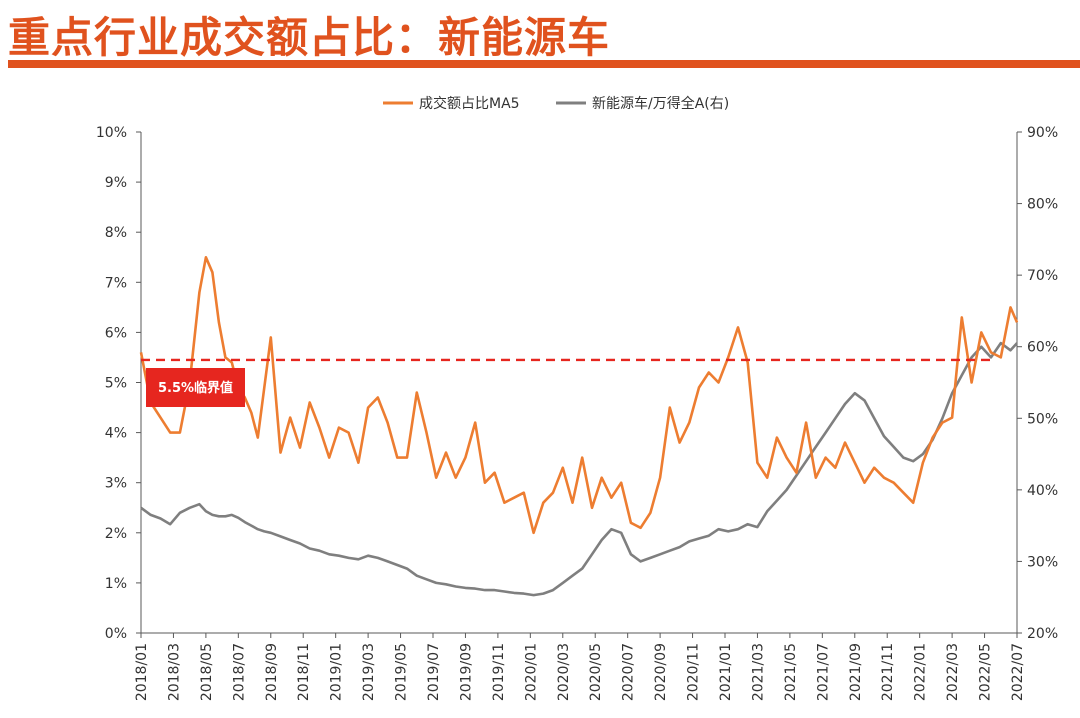  What do you see at coordinates (791, 672) in the screenshot?
I see `x-tick-label: 2021/05` at bounding box center [791, 672].